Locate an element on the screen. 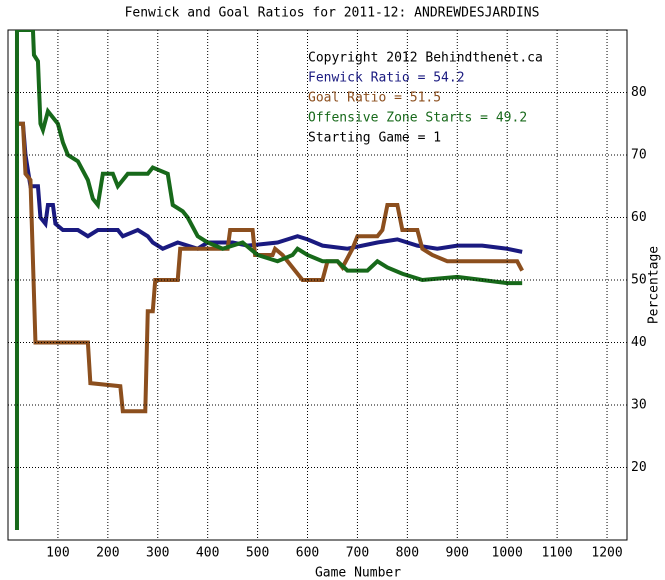 The height and width of the screenshot is (580, 665). legend-entry: Goal Ratio = 51.5 is located at coordinates (374, 98).